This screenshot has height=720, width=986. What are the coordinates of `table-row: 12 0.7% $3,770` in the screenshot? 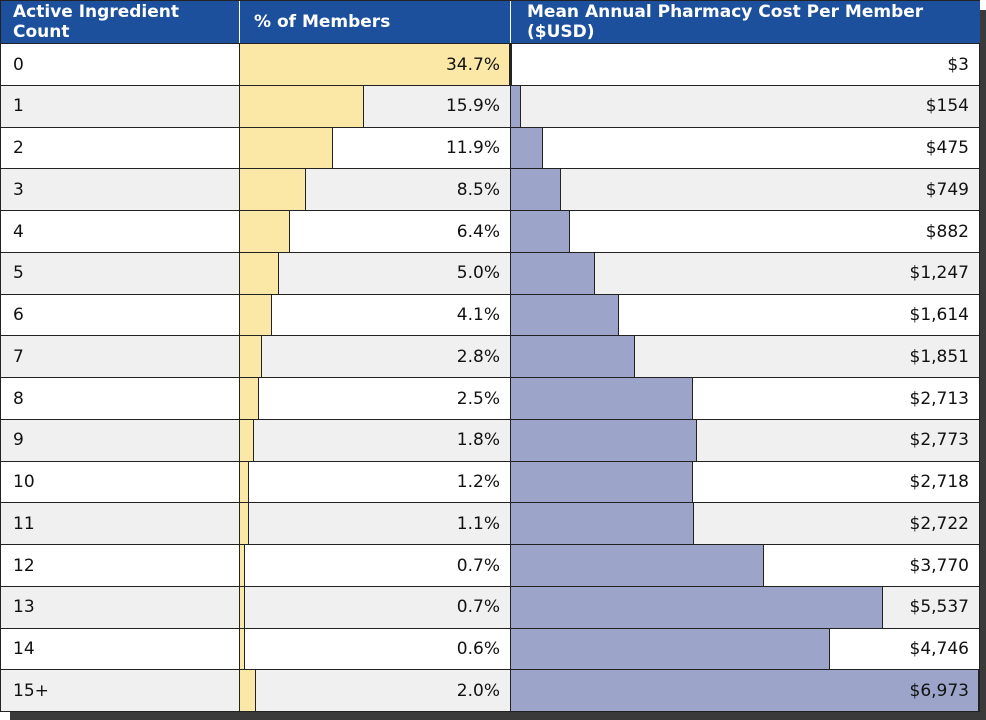 It's located at (490, 565).